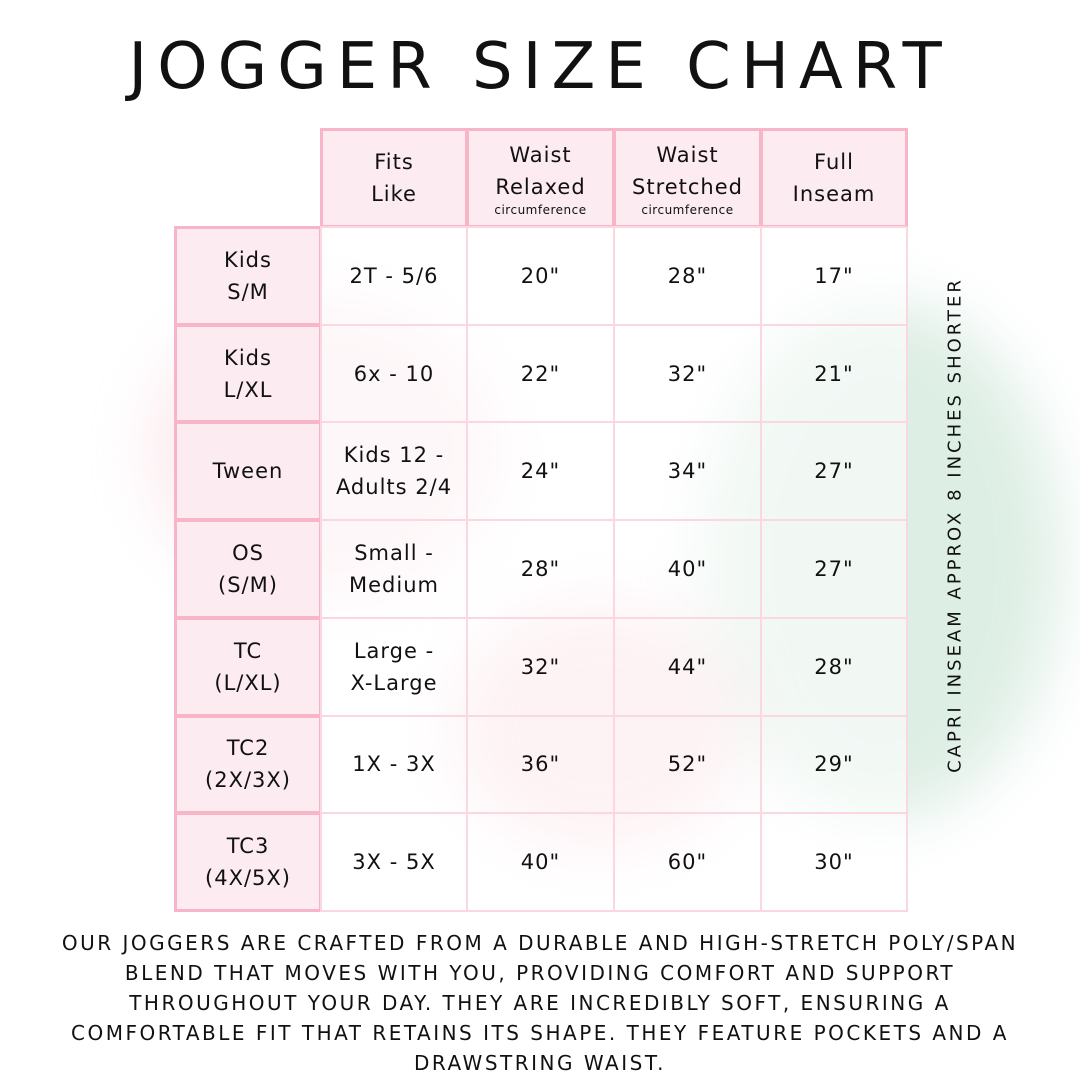  I want to click on capri-note: CAPRI INSEAM APPROX 8 INCHES SHORTER, so click(955, 525).